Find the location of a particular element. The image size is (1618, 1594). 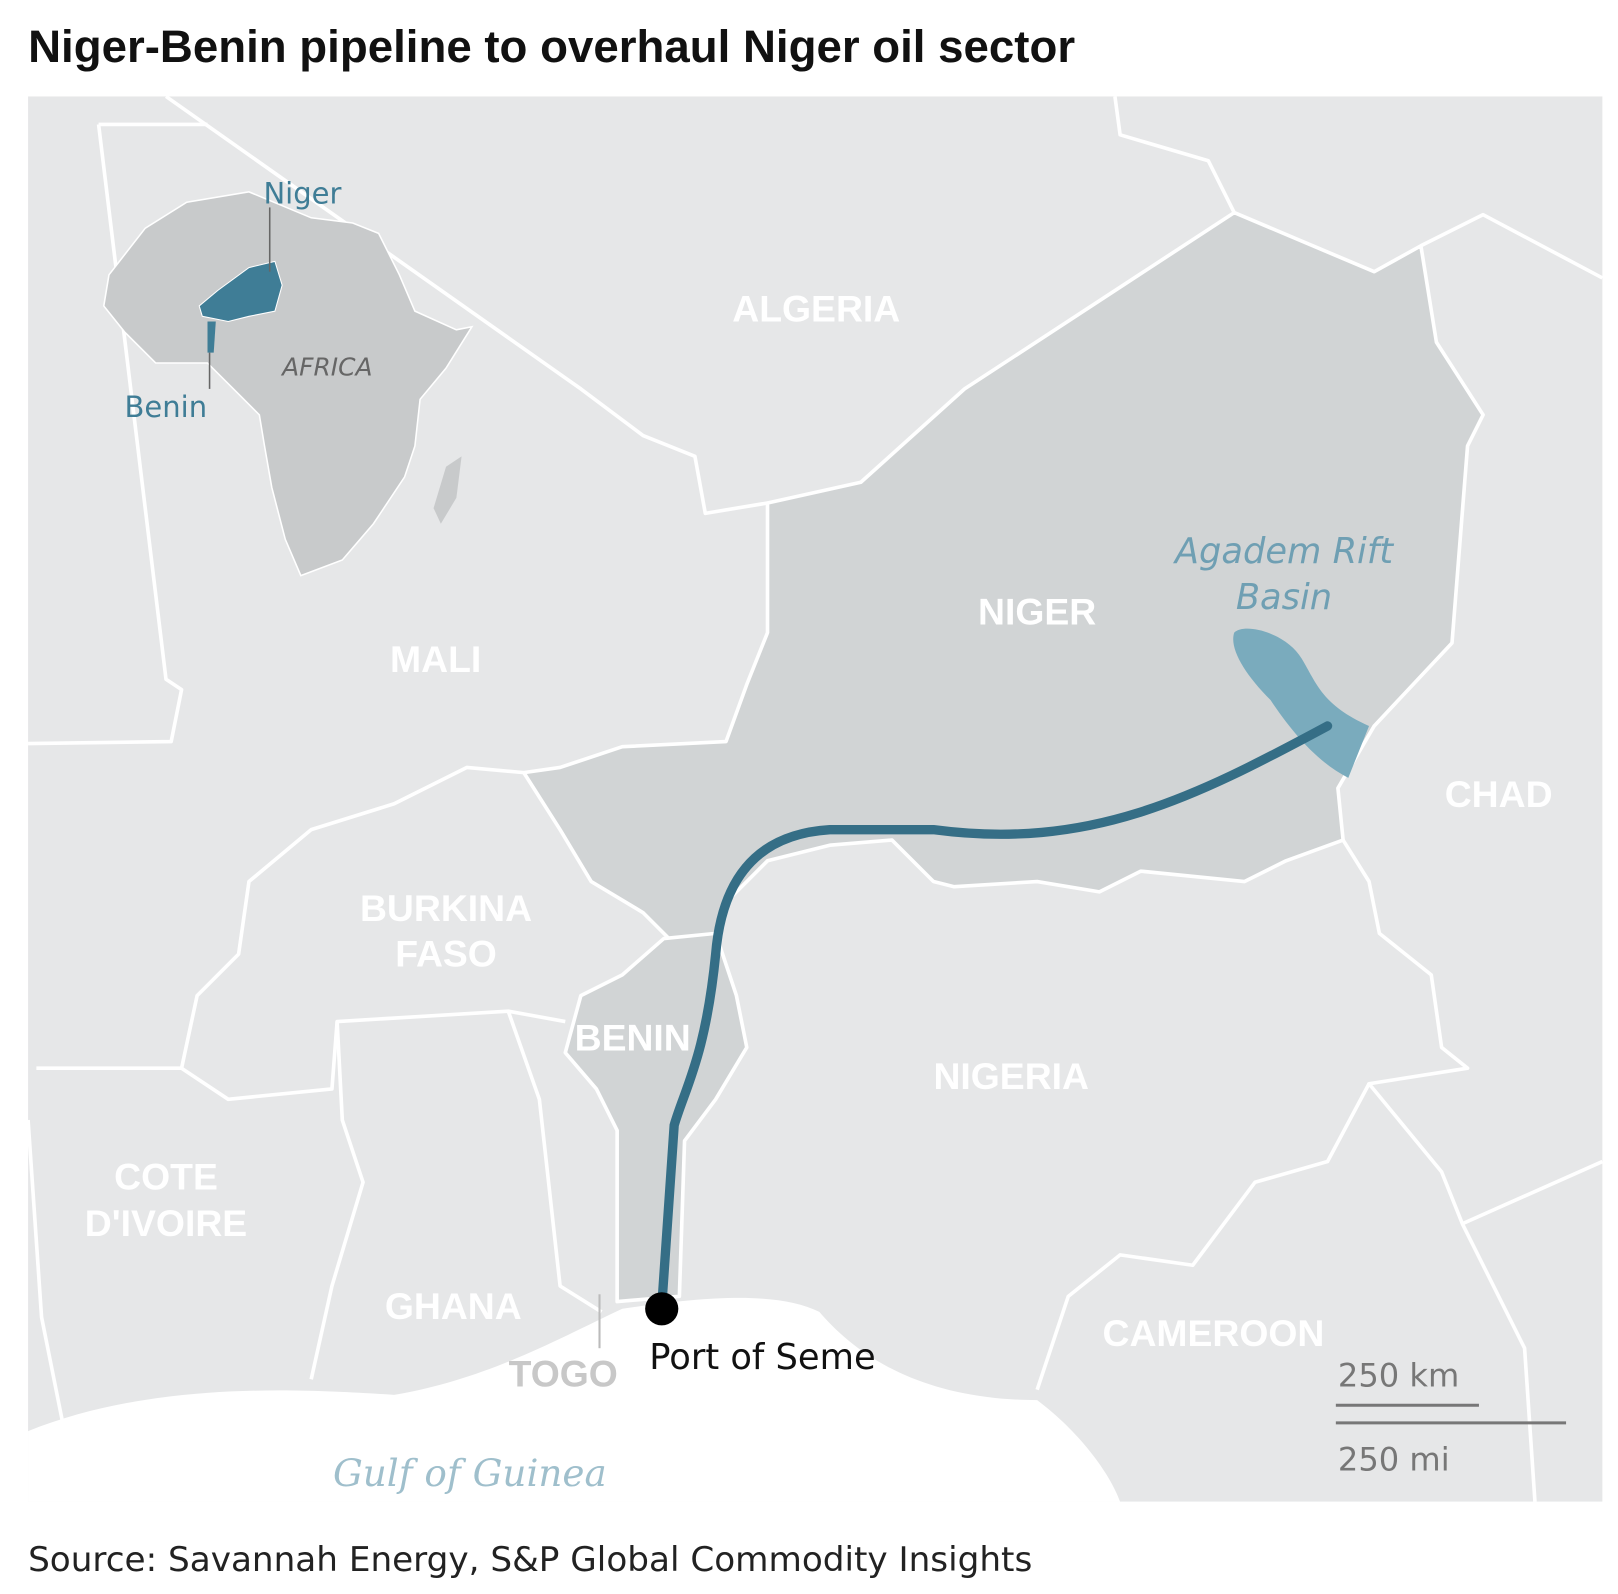

label-mali: MALI is located at coordinates (435, 659).